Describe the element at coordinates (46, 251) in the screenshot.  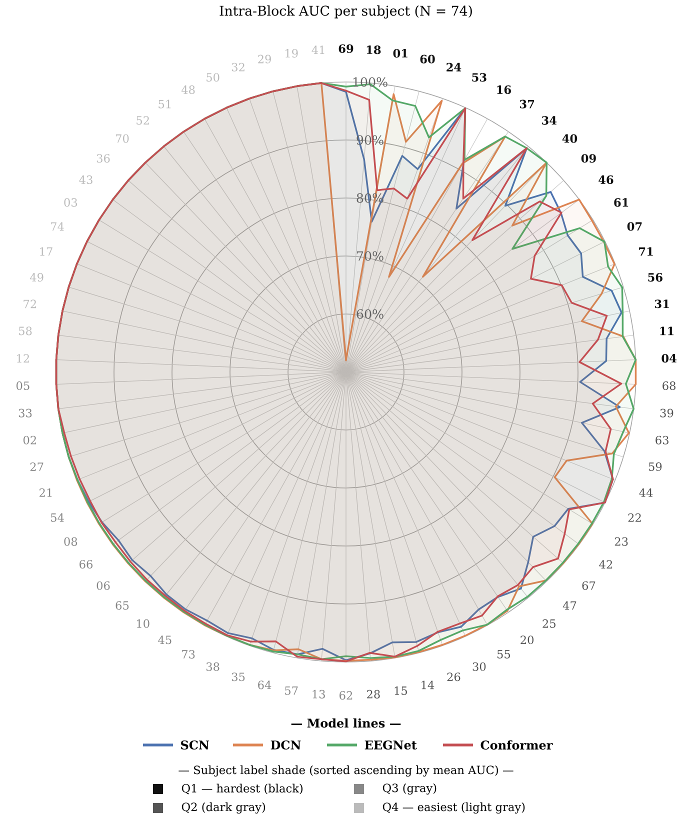
I see `spoke-label: 17` at that location.